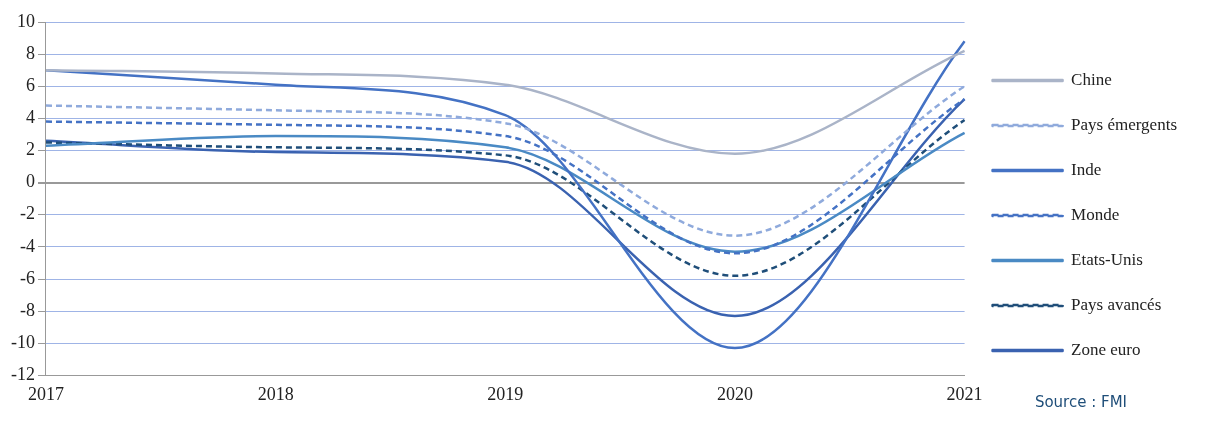 This screenshot has width=1205, height=421. I want to click on legend-label: Etats-Unis, so click(1107, 259).